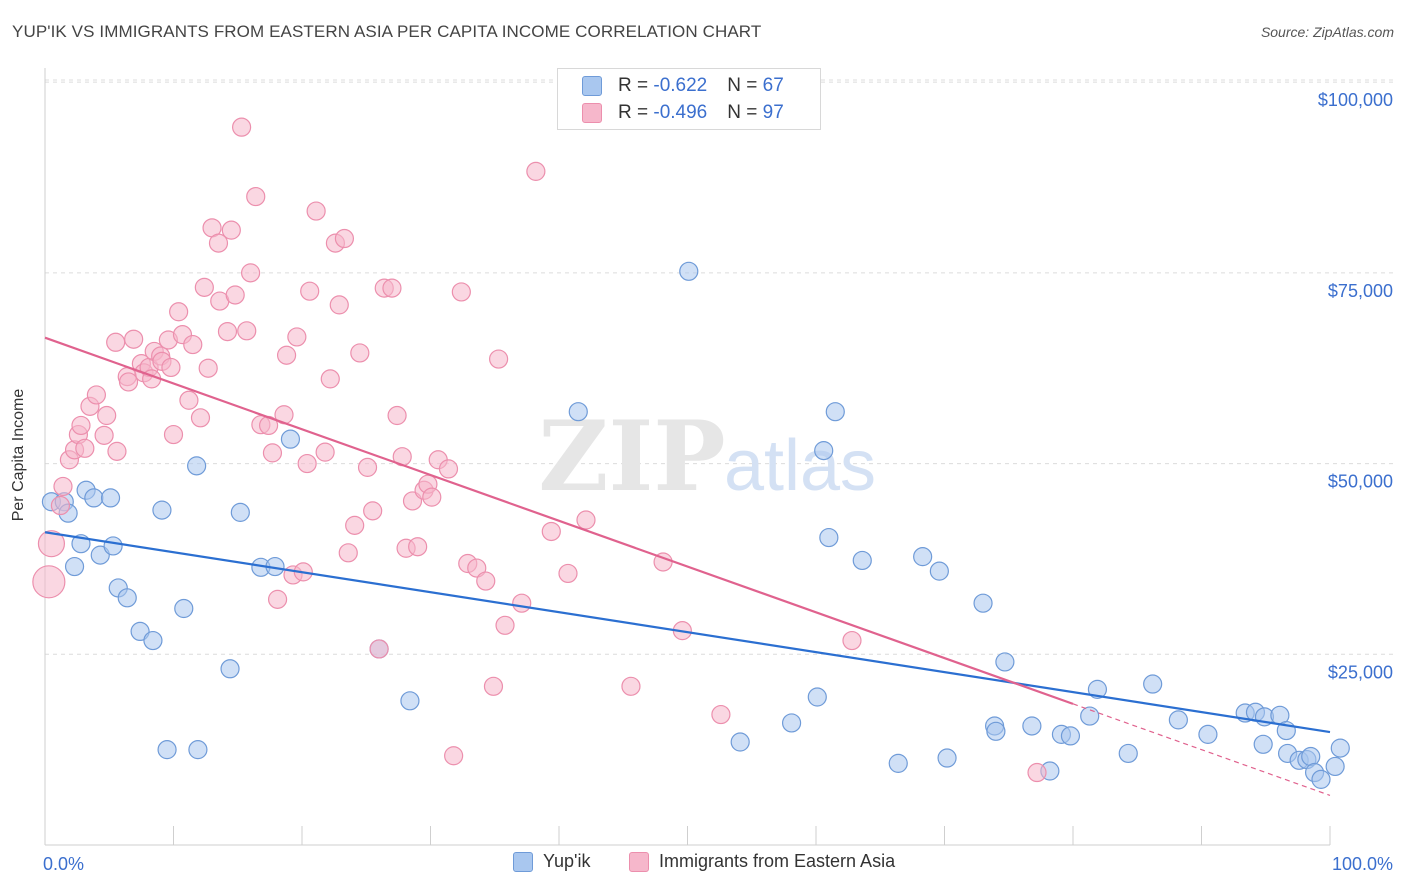  What do you see at coordinates (631, 456) in the screenshot?
I see `watermark-zip: ZIP` at bounding box center [631, 456].